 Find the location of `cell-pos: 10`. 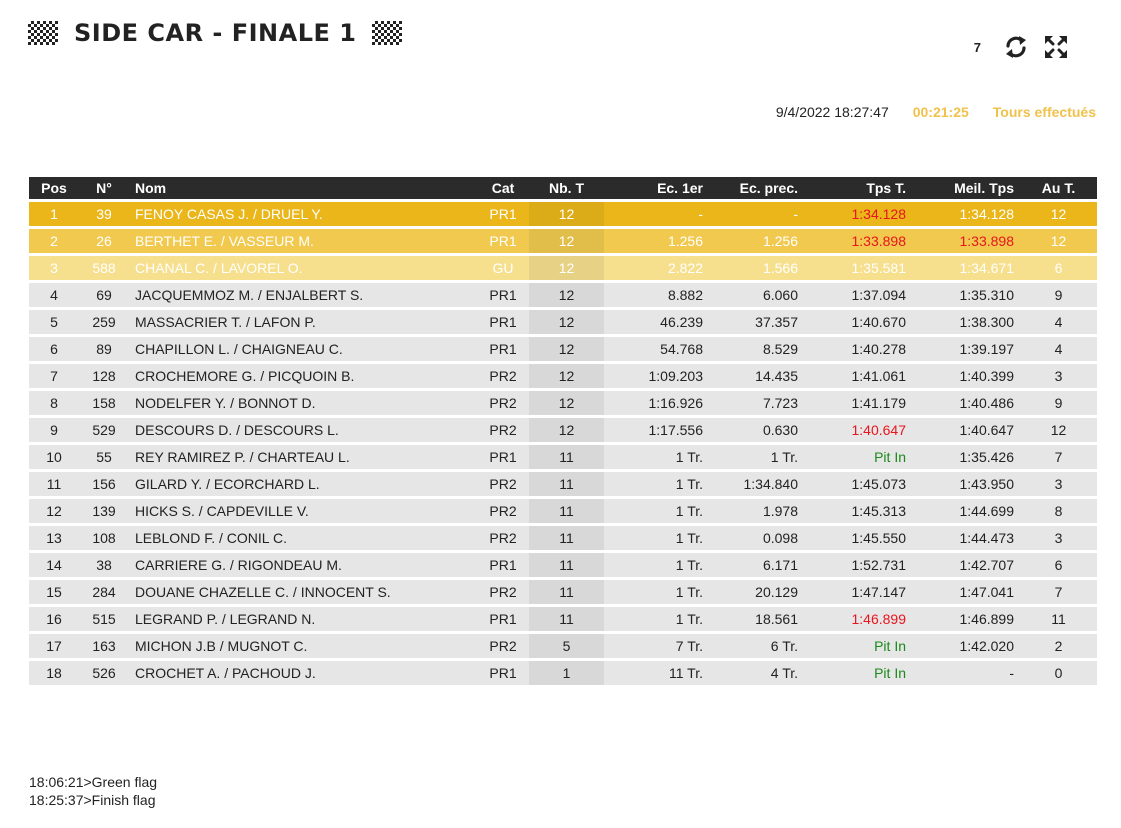

cell-pos: 10 is located at coordinates (54, 457).